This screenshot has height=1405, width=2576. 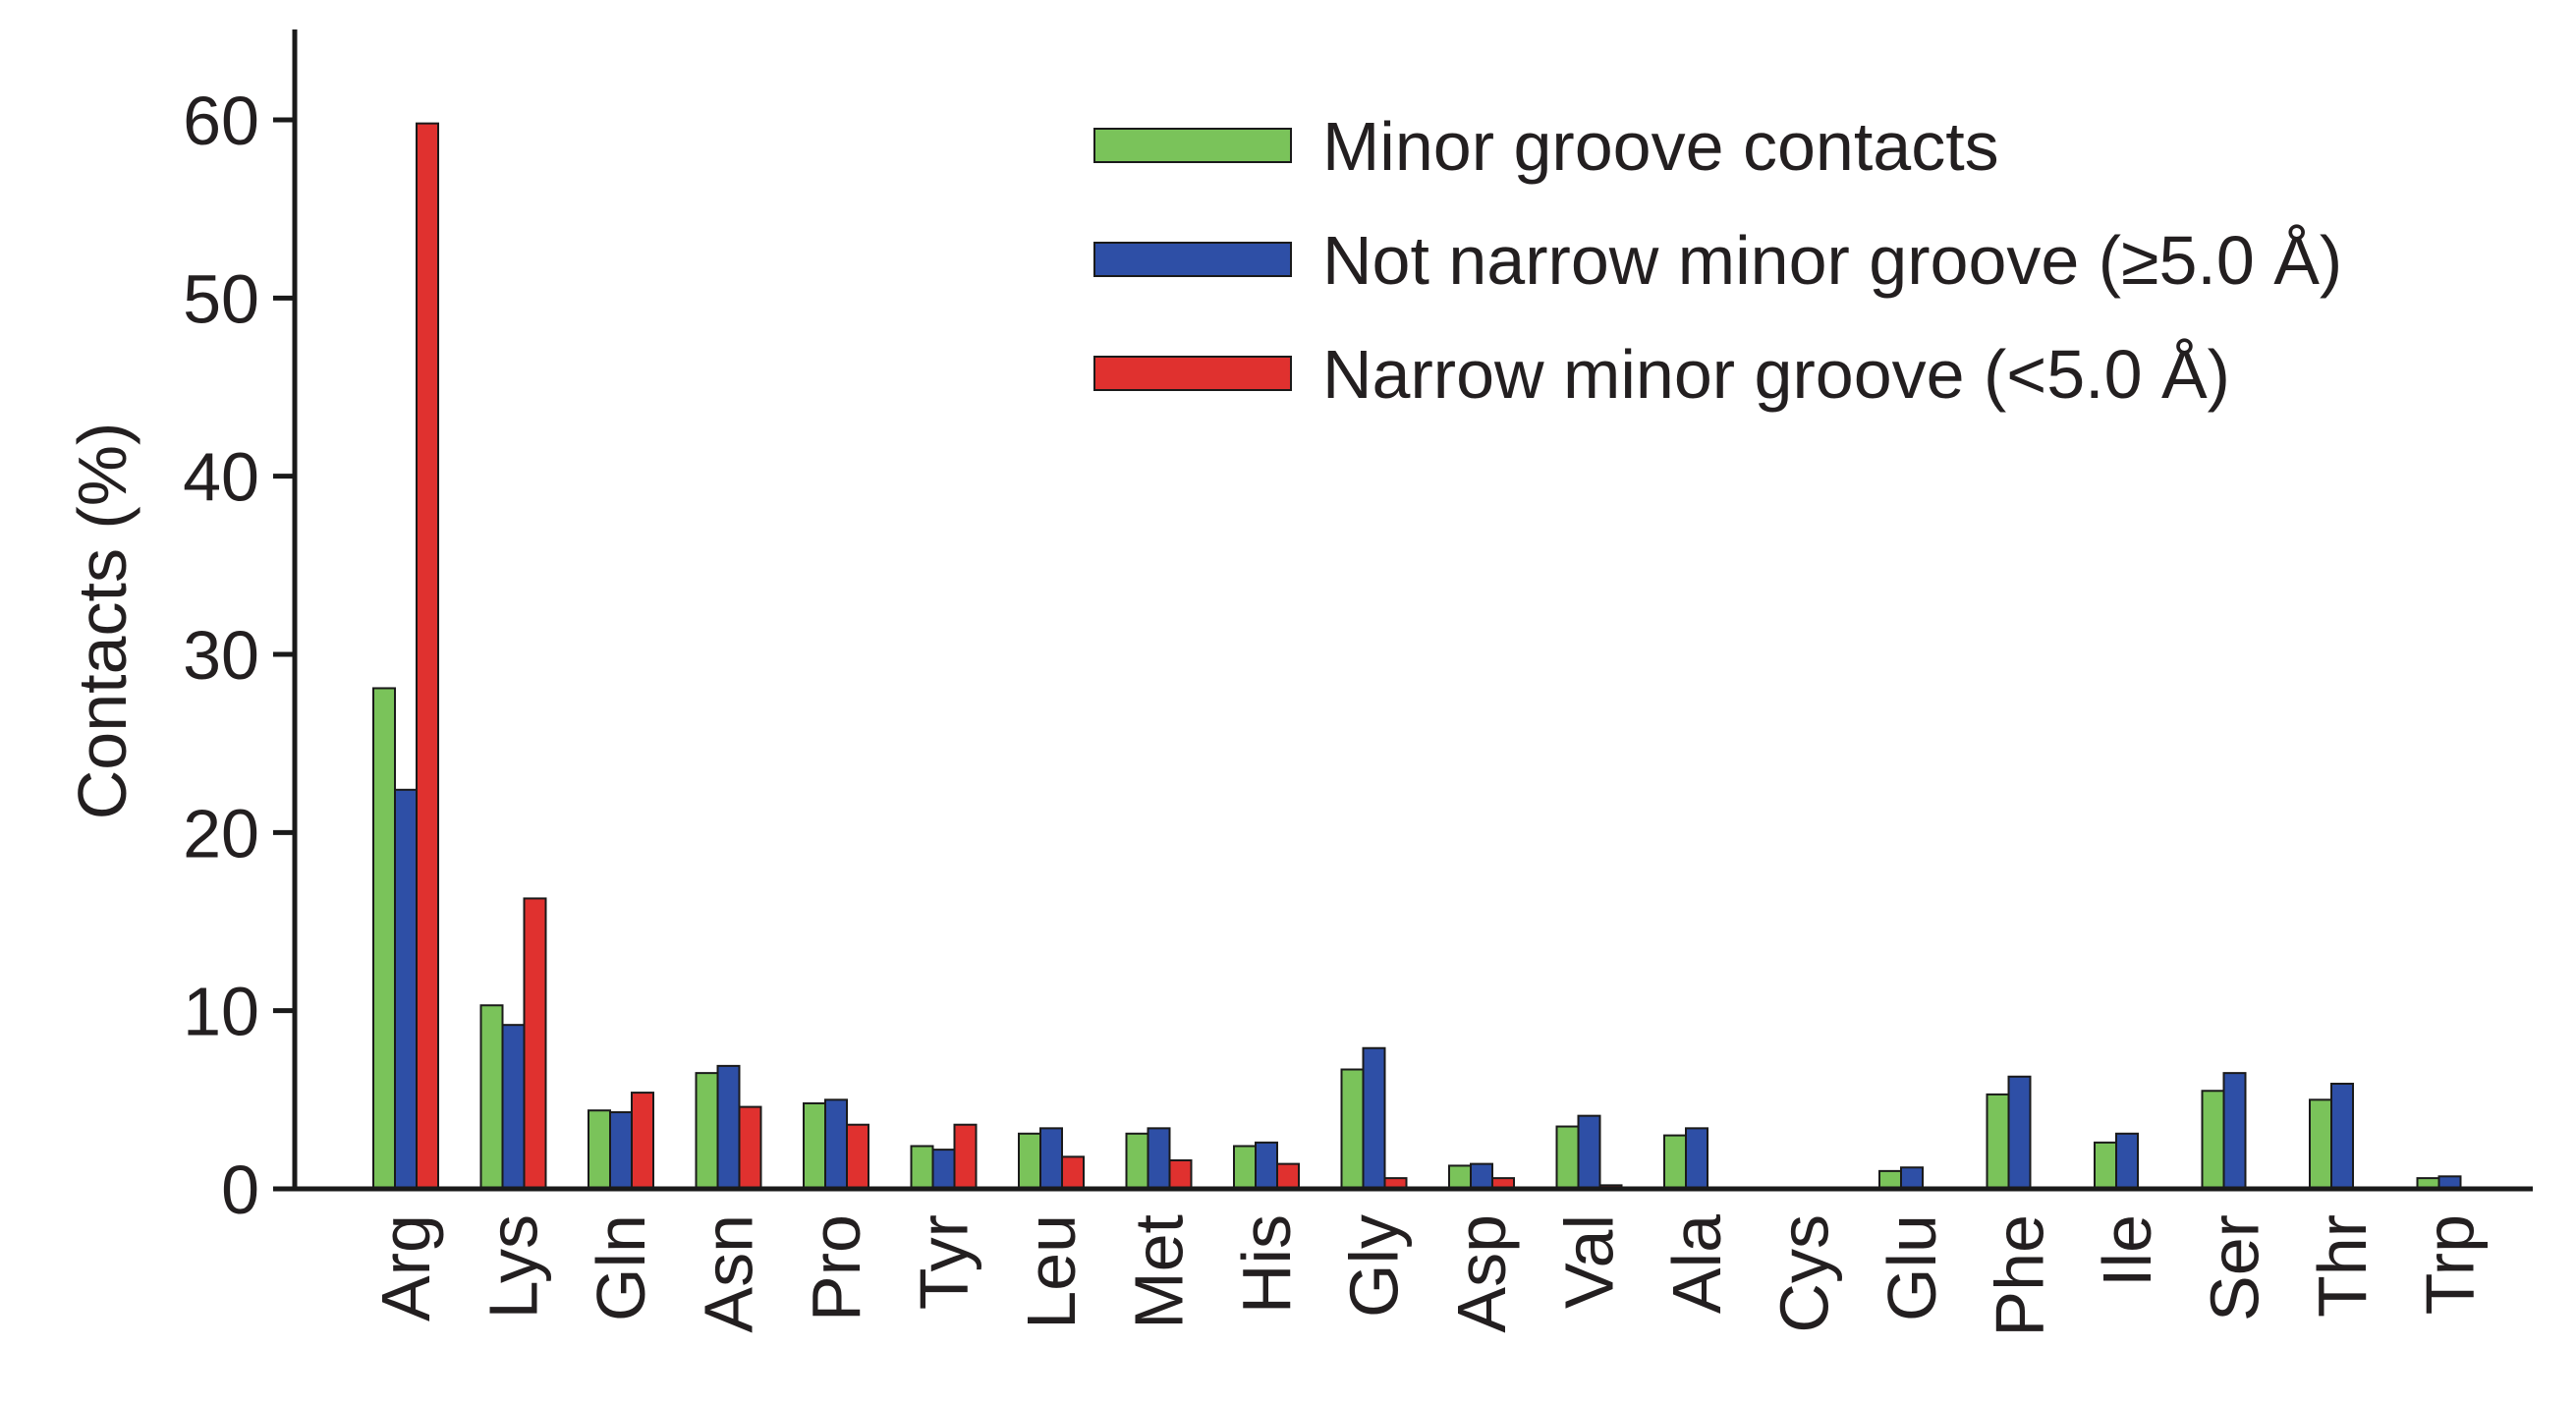 I want to click on x-tick-label-val: Val, so click(x=1589, y=1261).